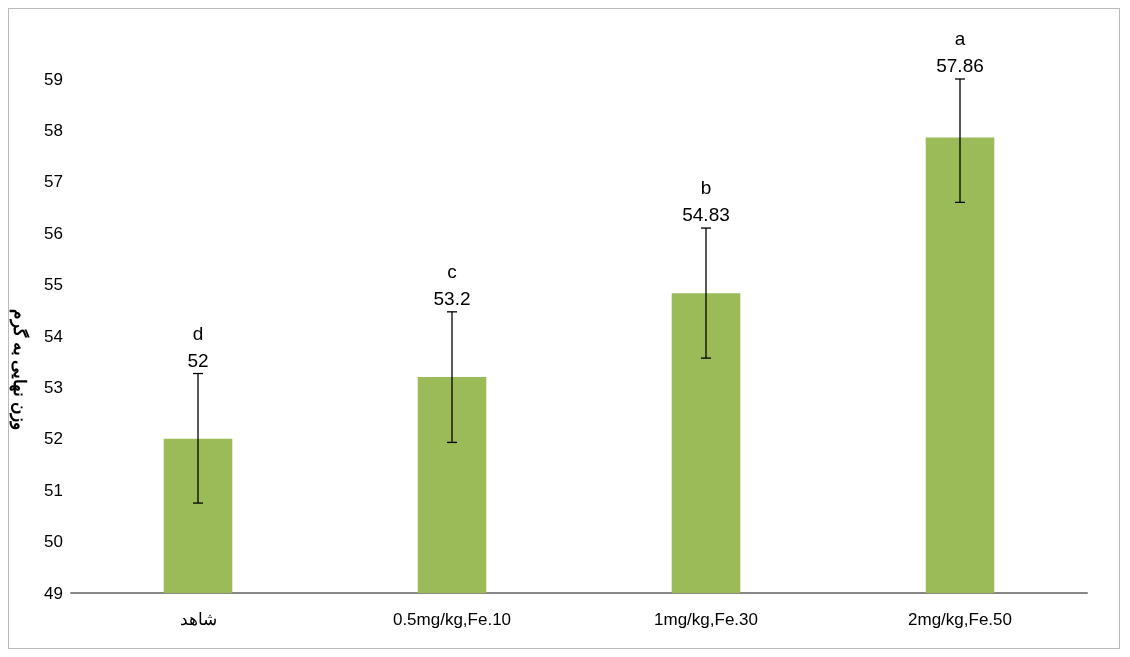 Image resolution: width=1130 pixels, height=657 pixels. I want to click on y-tick-label: 55, so click(53, 285).